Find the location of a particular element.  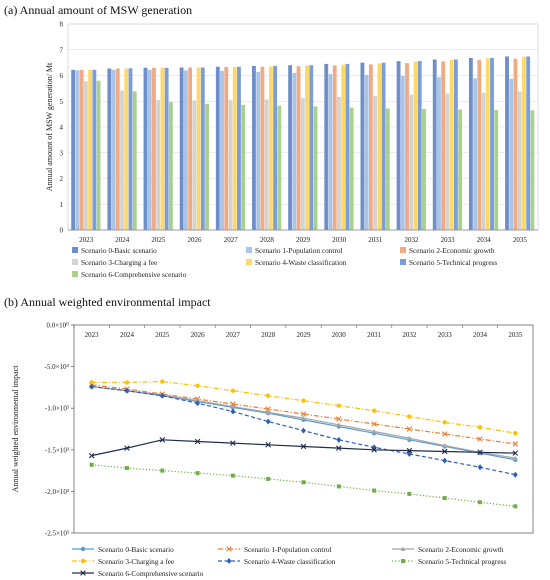

chart-a-x-tick-label: 2034 is located at coordinates (484, 240).